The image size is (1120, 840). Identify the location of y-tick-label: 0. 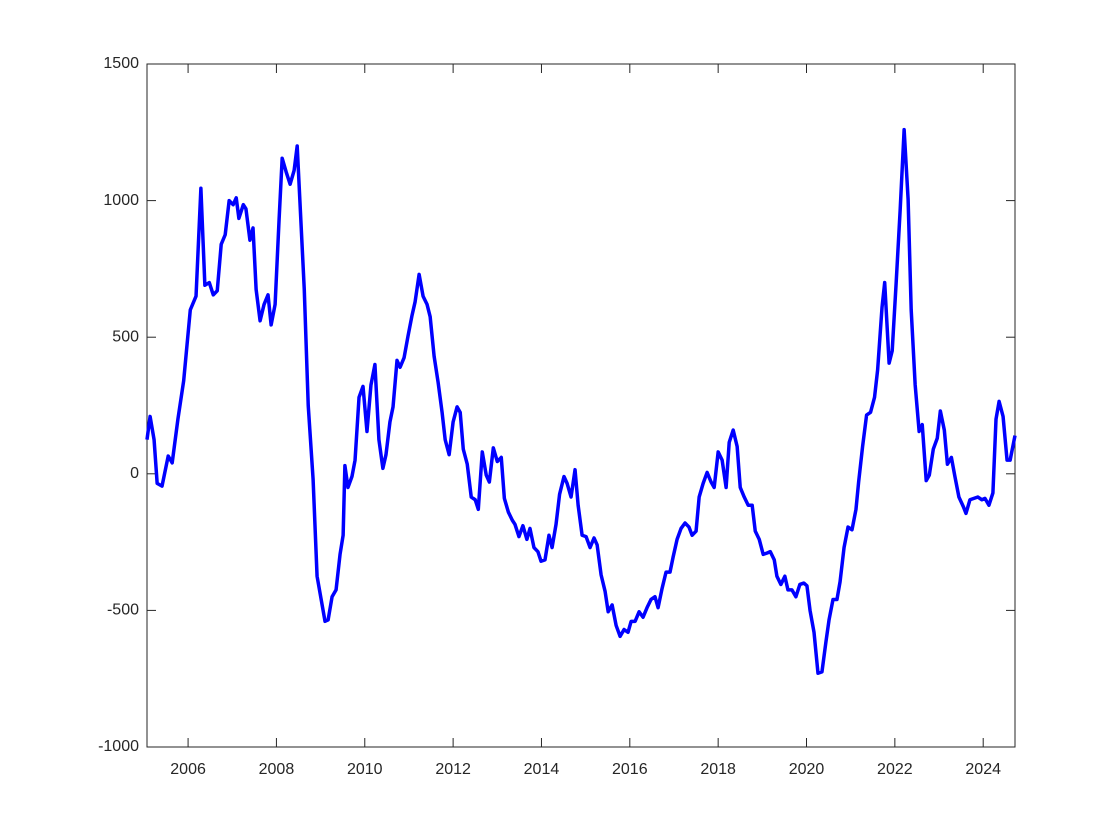
(134, 473).